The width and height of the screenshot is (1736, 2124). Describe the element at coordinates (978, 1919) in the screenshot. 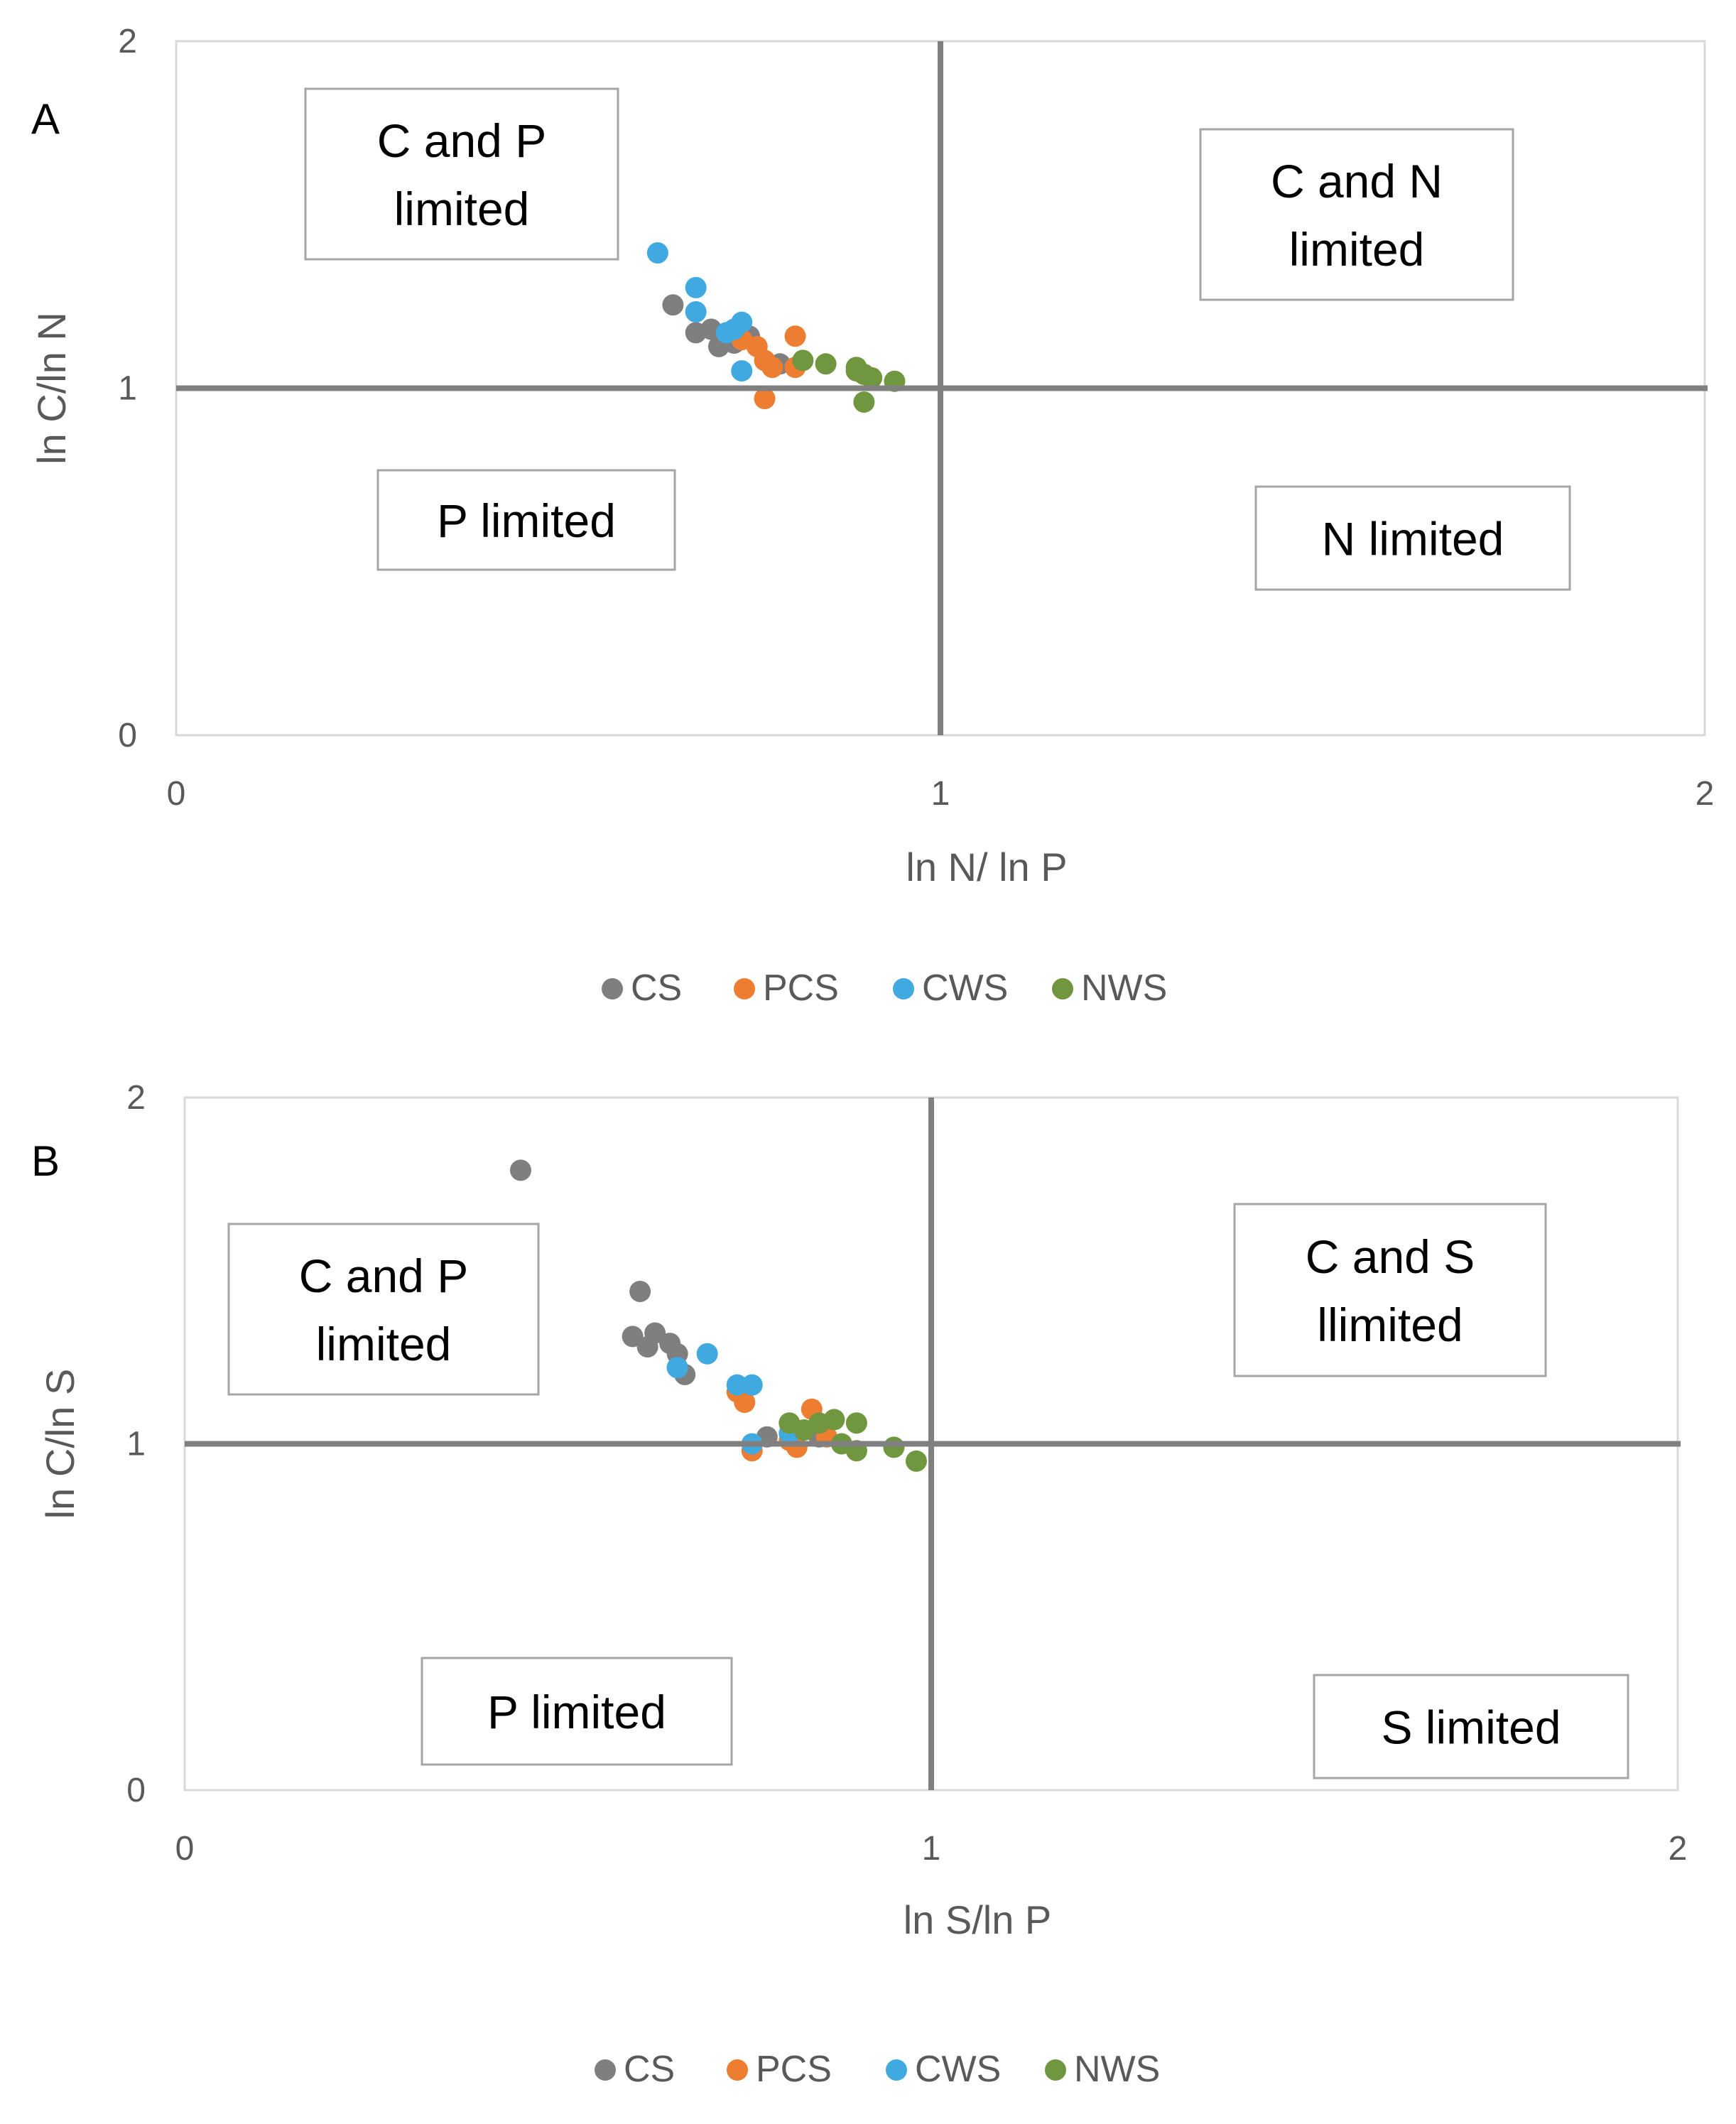

I see `x-axis-title: ln S/ln P` at that location.